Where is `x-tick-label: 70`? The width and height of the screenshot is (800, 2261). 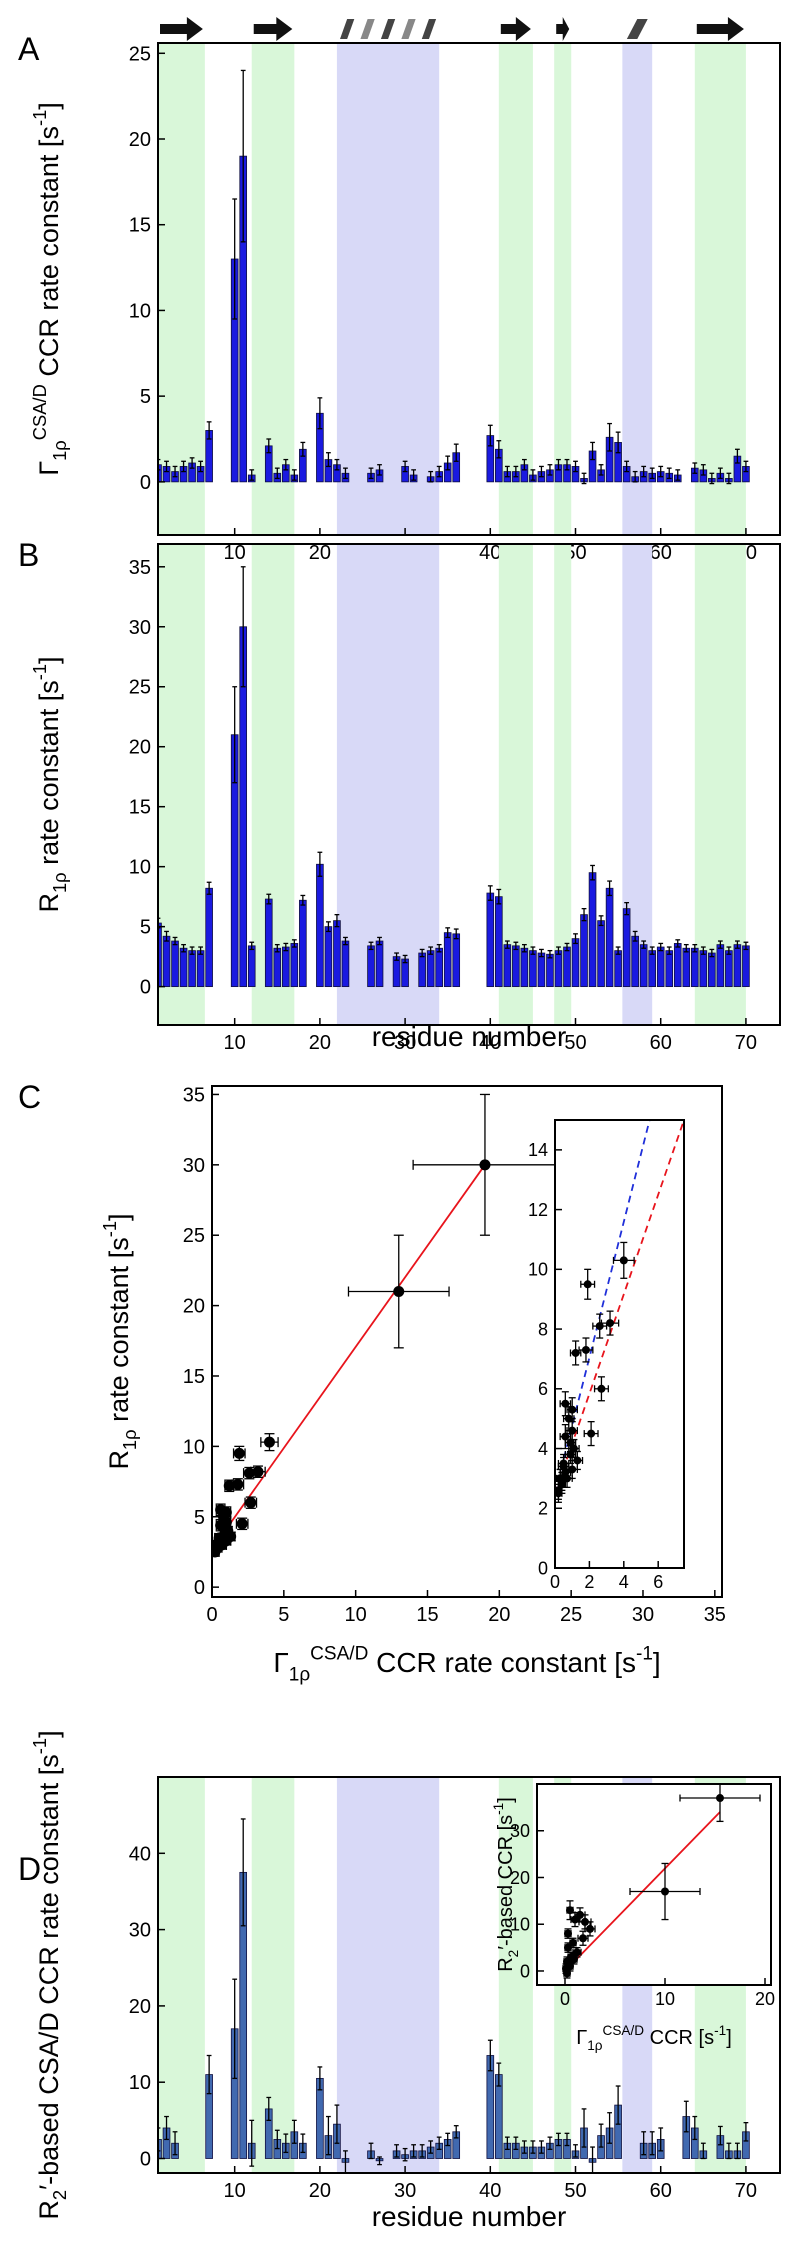 x-tick-label: 70 is located at coordinates (746, 2191).